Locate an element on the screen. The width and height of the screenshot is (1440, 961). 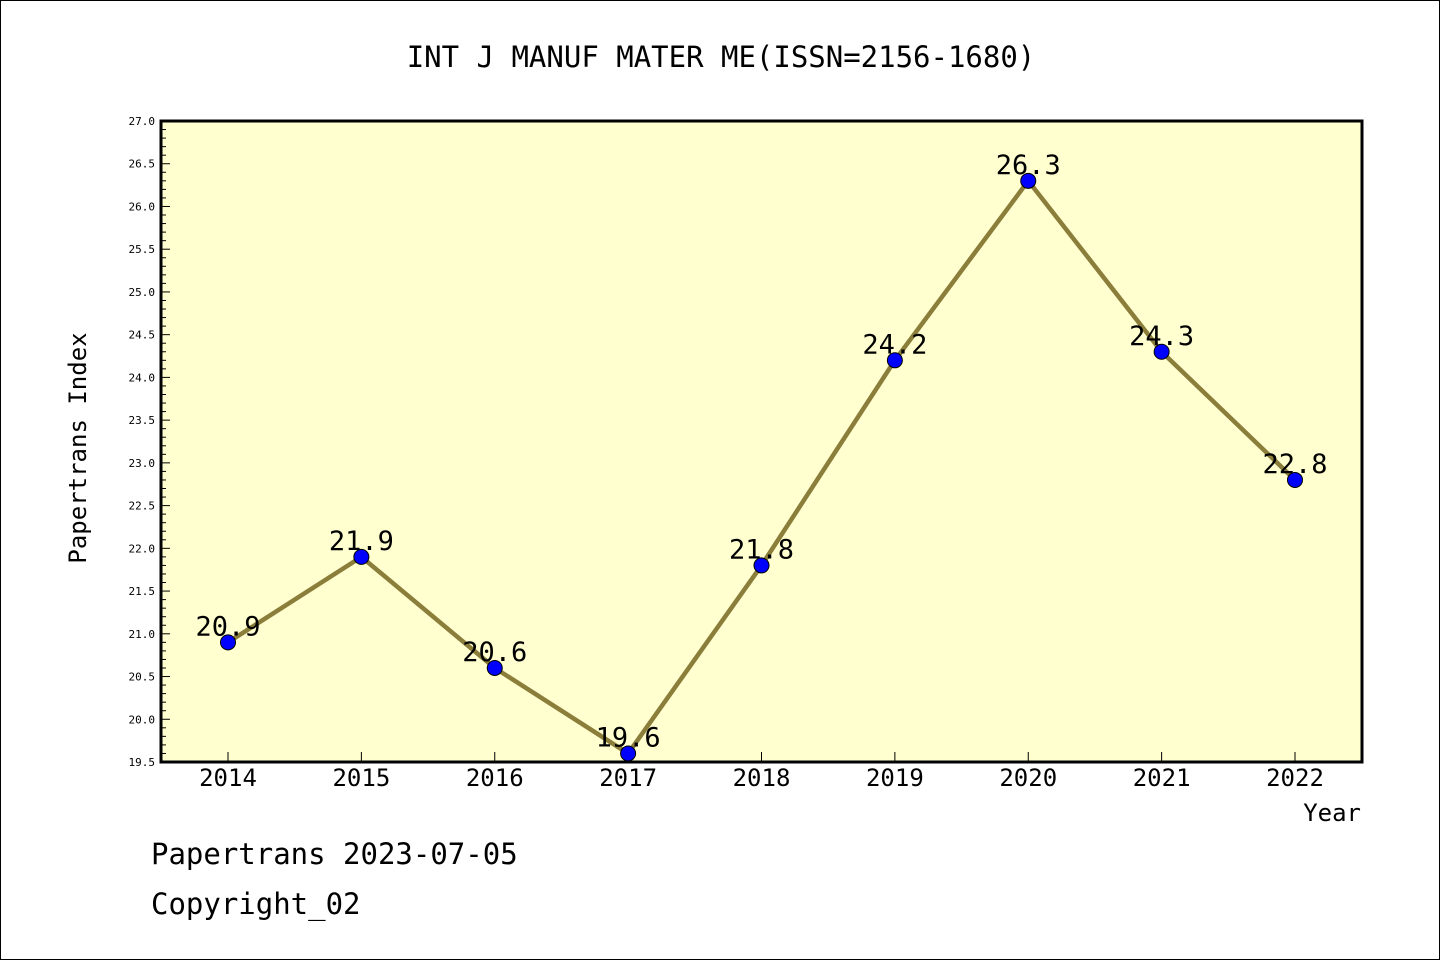
x-axis: 2014 2015 2016 2017 2018 2019 2020 2021 2022 is located at coordinates (761, 772).